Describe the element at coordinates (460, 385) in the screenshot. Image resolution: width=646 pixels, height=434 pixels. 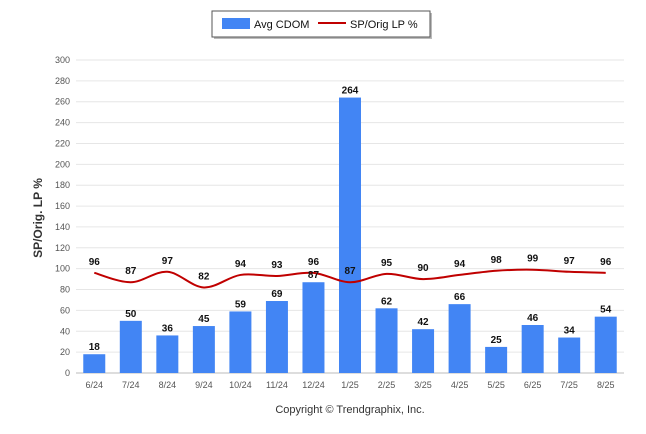
I see `x-tick-label: 4/25` at that location.